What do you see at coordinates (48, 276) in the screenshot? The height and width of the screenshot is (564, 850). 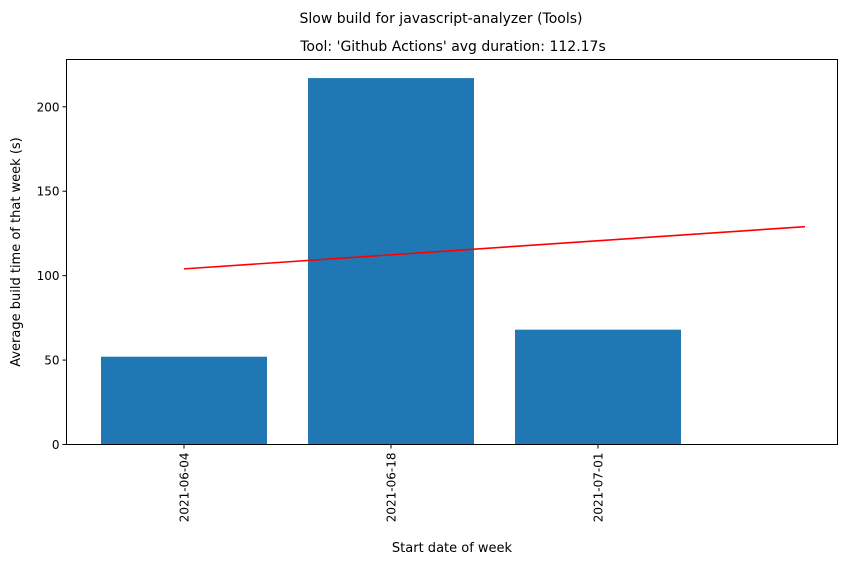 I see `y-tick-label: 100` at bounding box center [48, 276].